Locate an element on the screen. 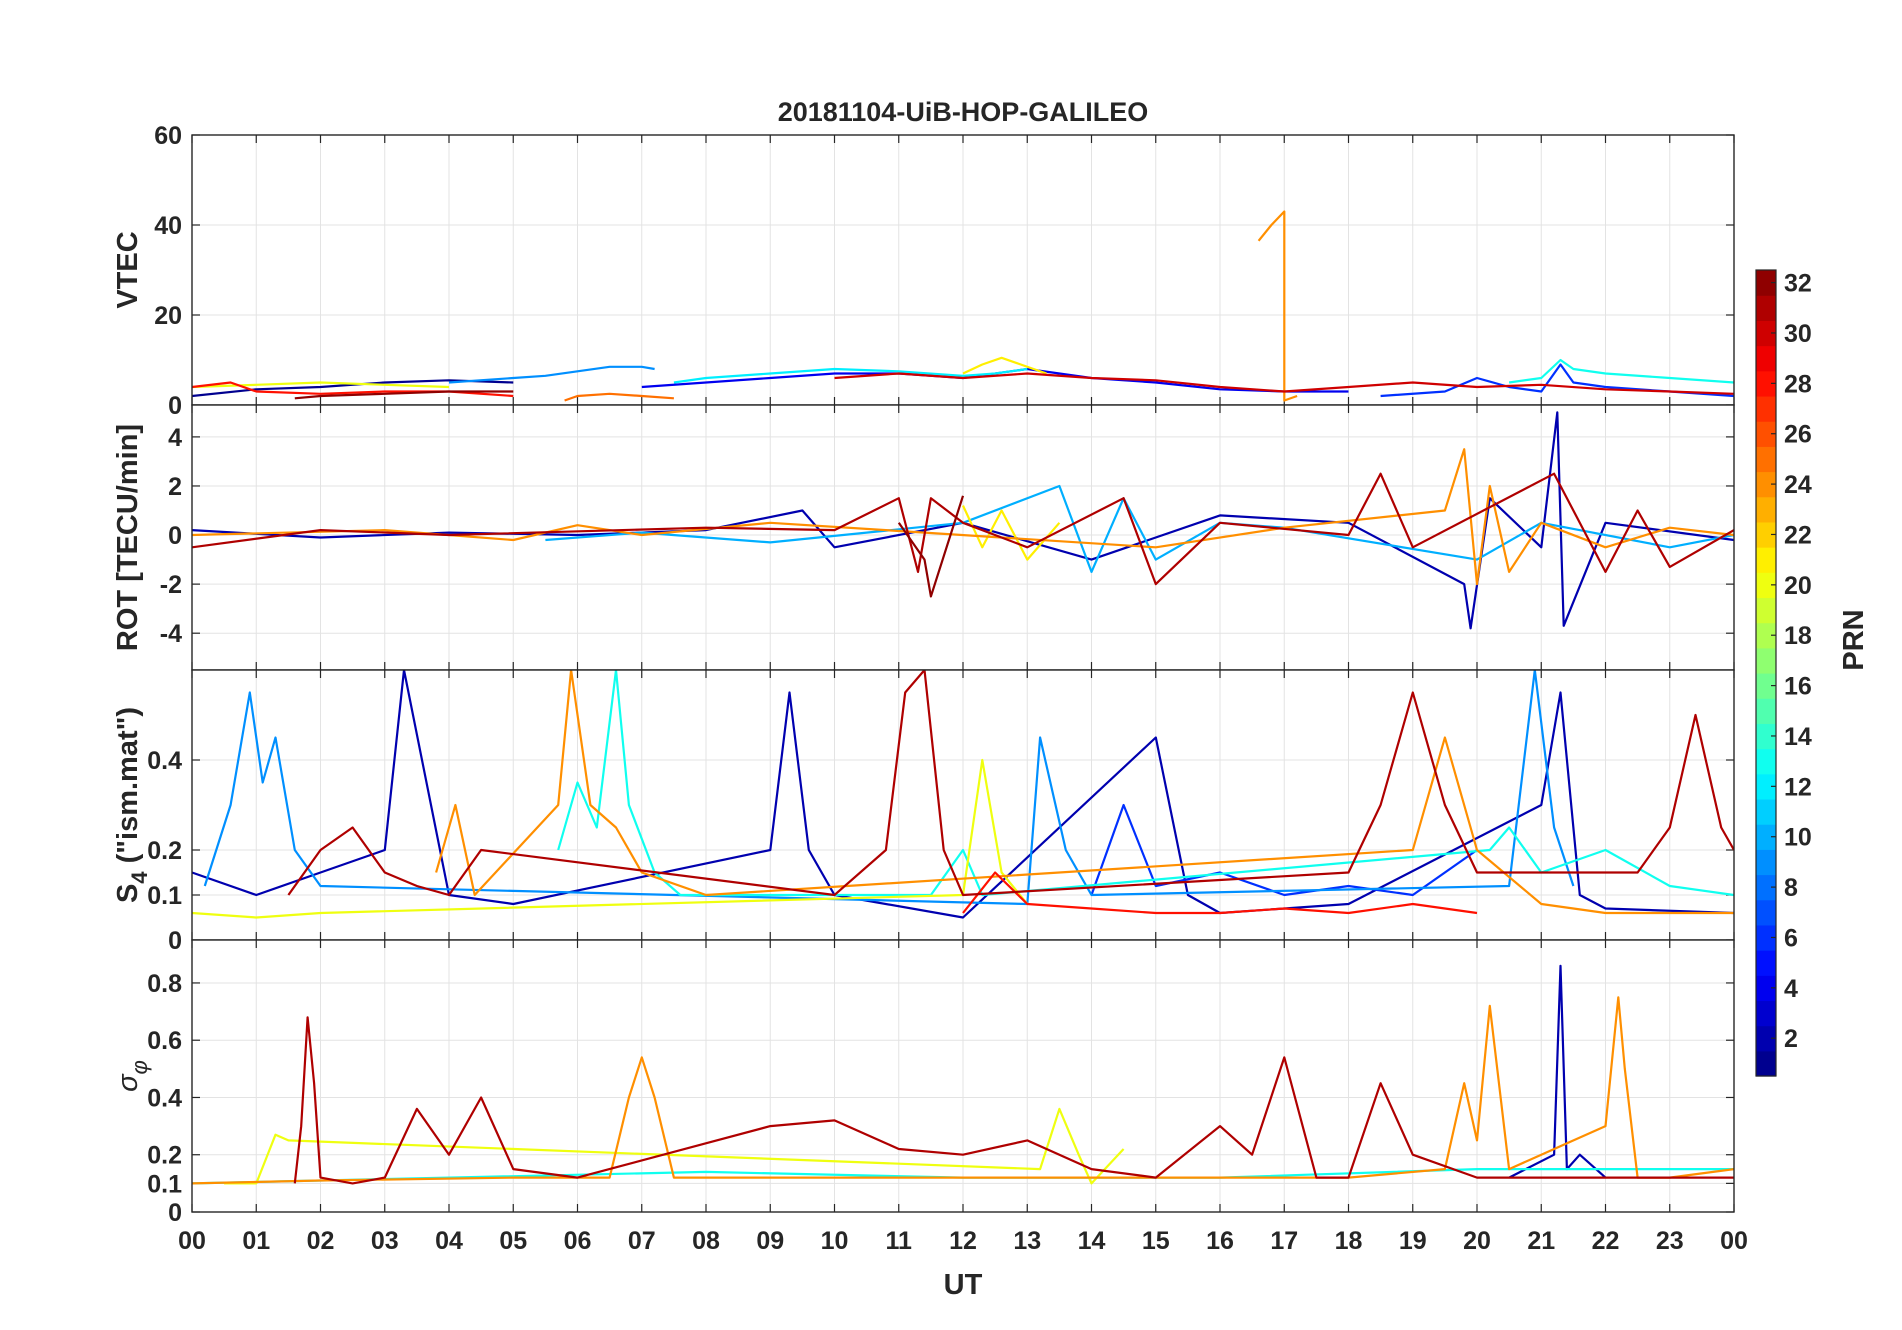 This screenshot has height=1330, width=1902. x-tick-label: 11 is located at coordinates (899, 1241).